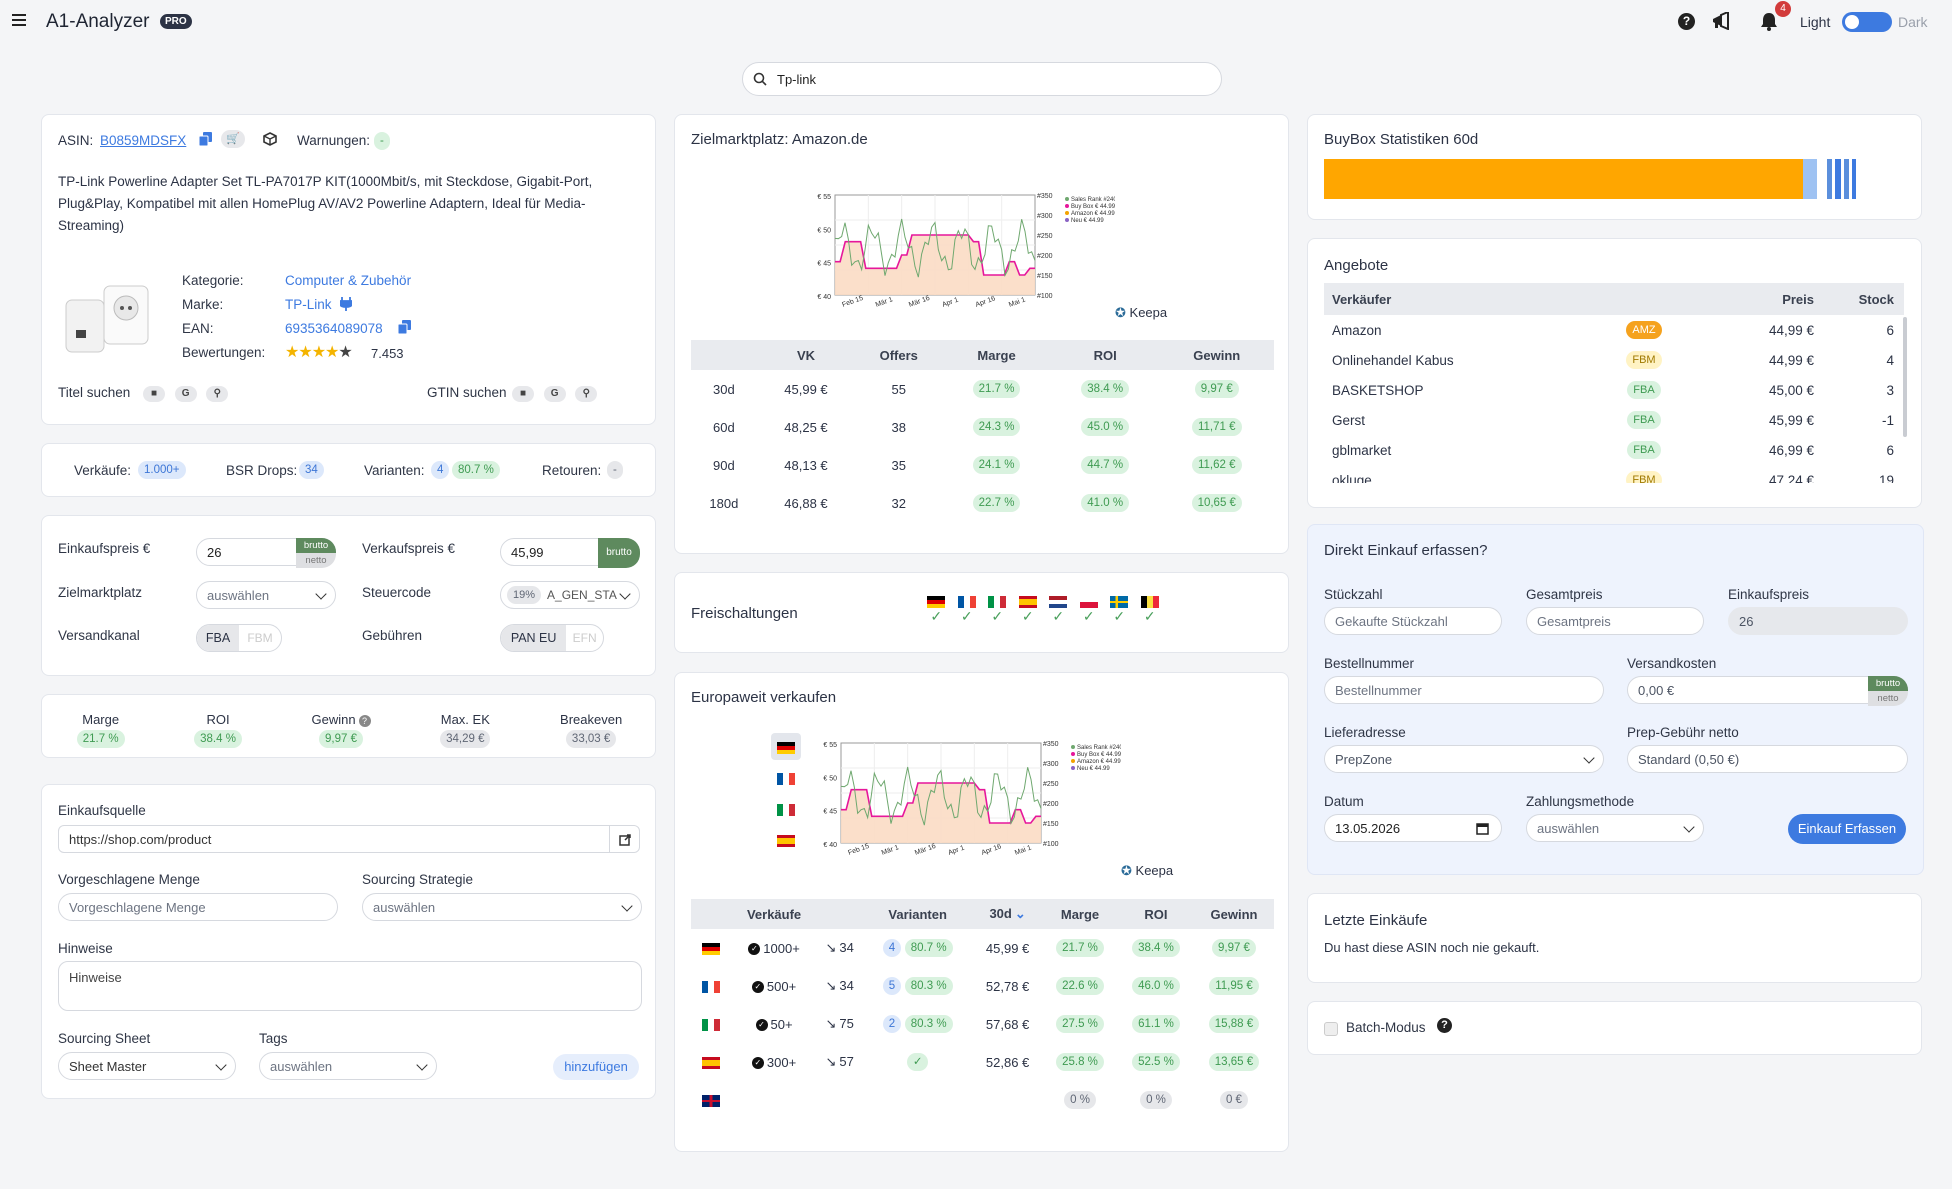 This screenshot has width=1952, height=1189. Describe the element at coordinates (1089, 609) in the screenshot. I see `unlock-pl: ✓` at that location.